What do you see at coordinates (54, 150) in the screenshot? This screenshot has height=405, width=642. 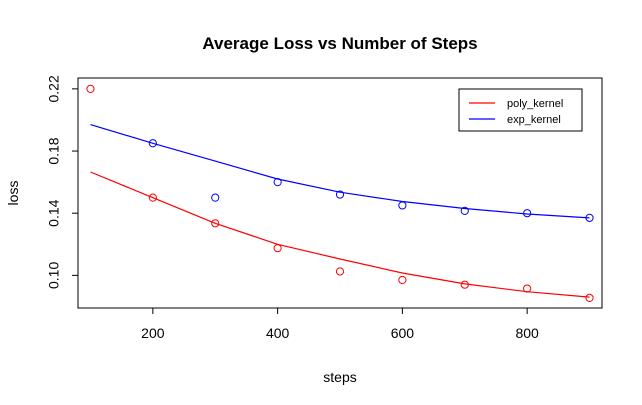 I see `y-tick-label: 0.18` at bounding box center [54, 150].